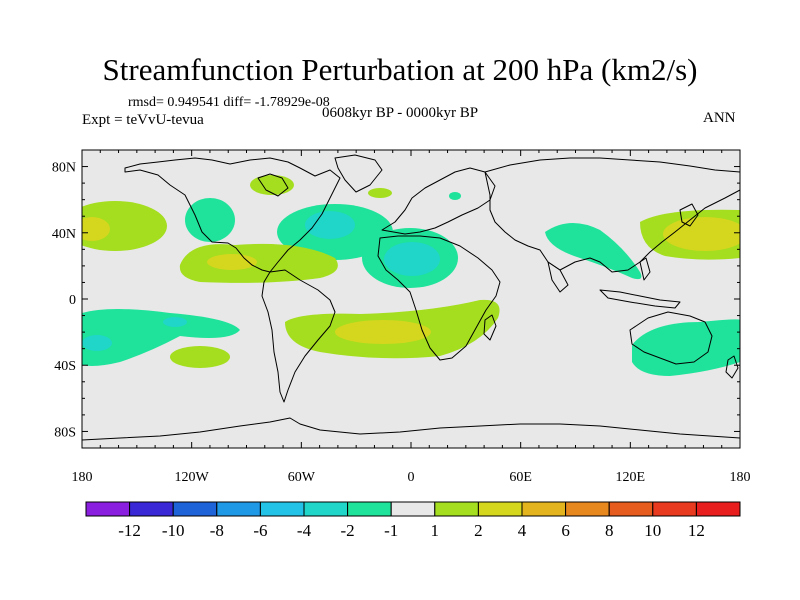 This screenshot has height=600, width=800. Describe the element at coordinates (719, 118) in the screenshot. I see `season-label: ANN` at that location.